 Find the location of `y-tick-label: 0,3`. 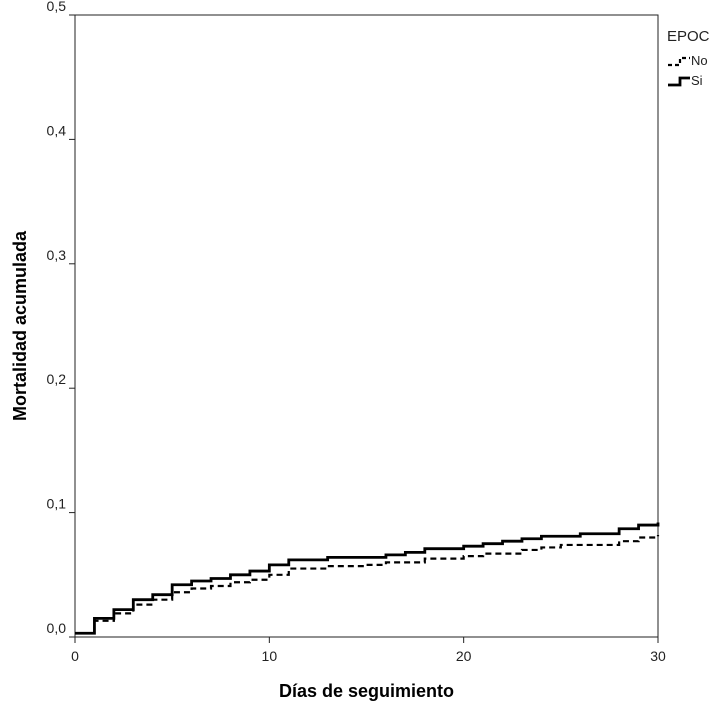

y-tick-label: 0,3 is located at coordinates (57, 255).